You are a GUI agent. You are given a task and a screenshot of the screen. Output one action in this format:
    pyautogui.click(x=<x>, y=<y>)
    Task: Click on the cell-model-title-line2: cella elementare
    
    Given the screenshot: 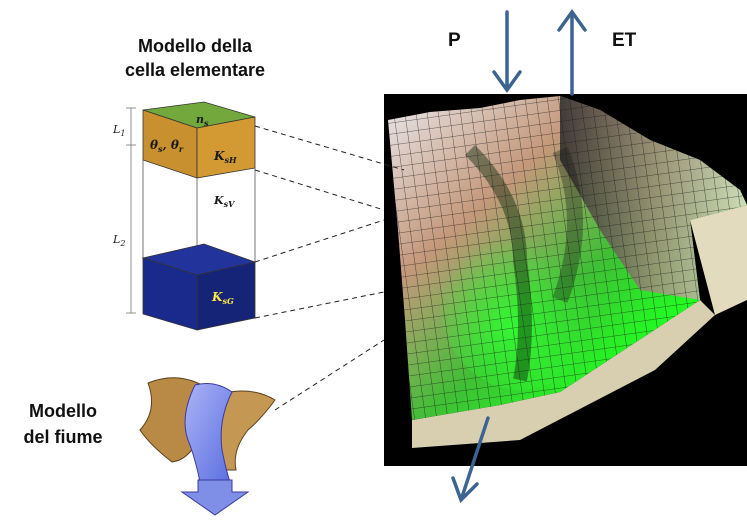 What is the action you would take?
    pyautogui.click(x=195, y=70)
    